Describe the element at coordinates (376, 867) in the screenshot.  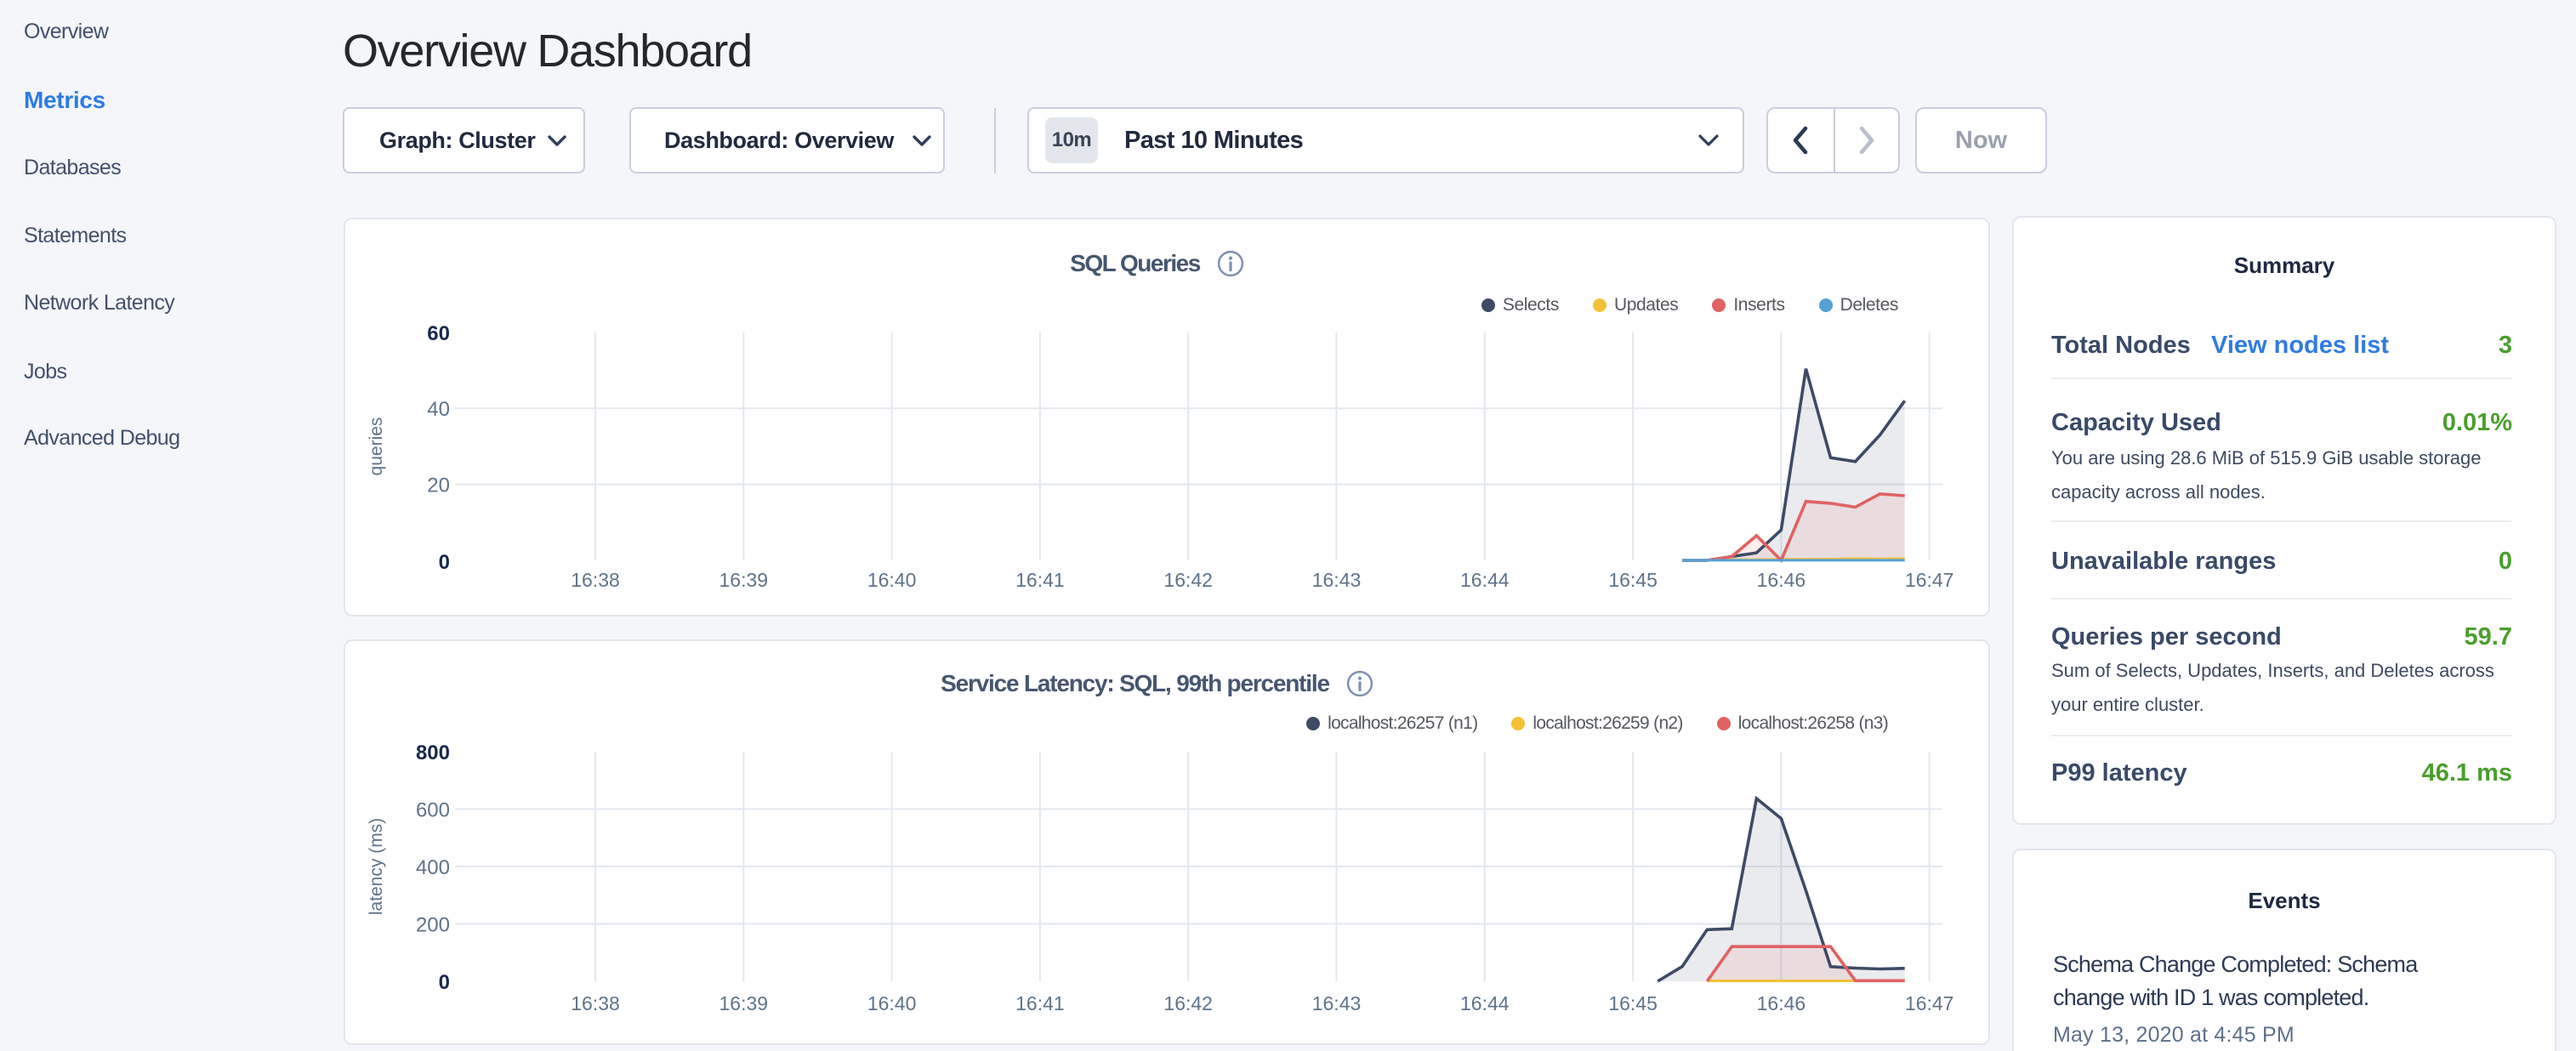
I see `svg-text: latency (ms)` at that location.